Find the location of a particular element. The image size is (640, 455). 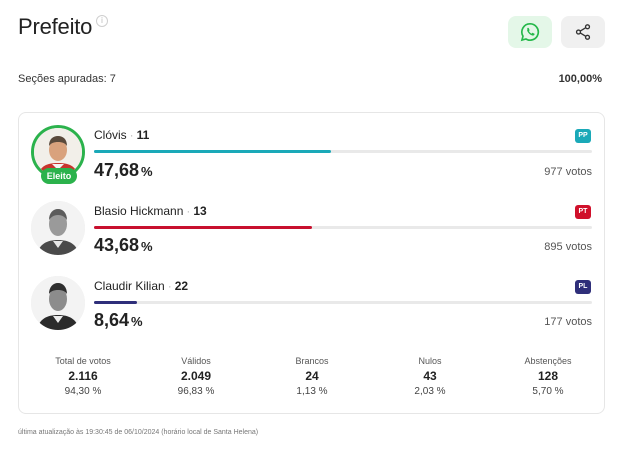

percent-value: 8,64 is located at coordinates (112, 320).